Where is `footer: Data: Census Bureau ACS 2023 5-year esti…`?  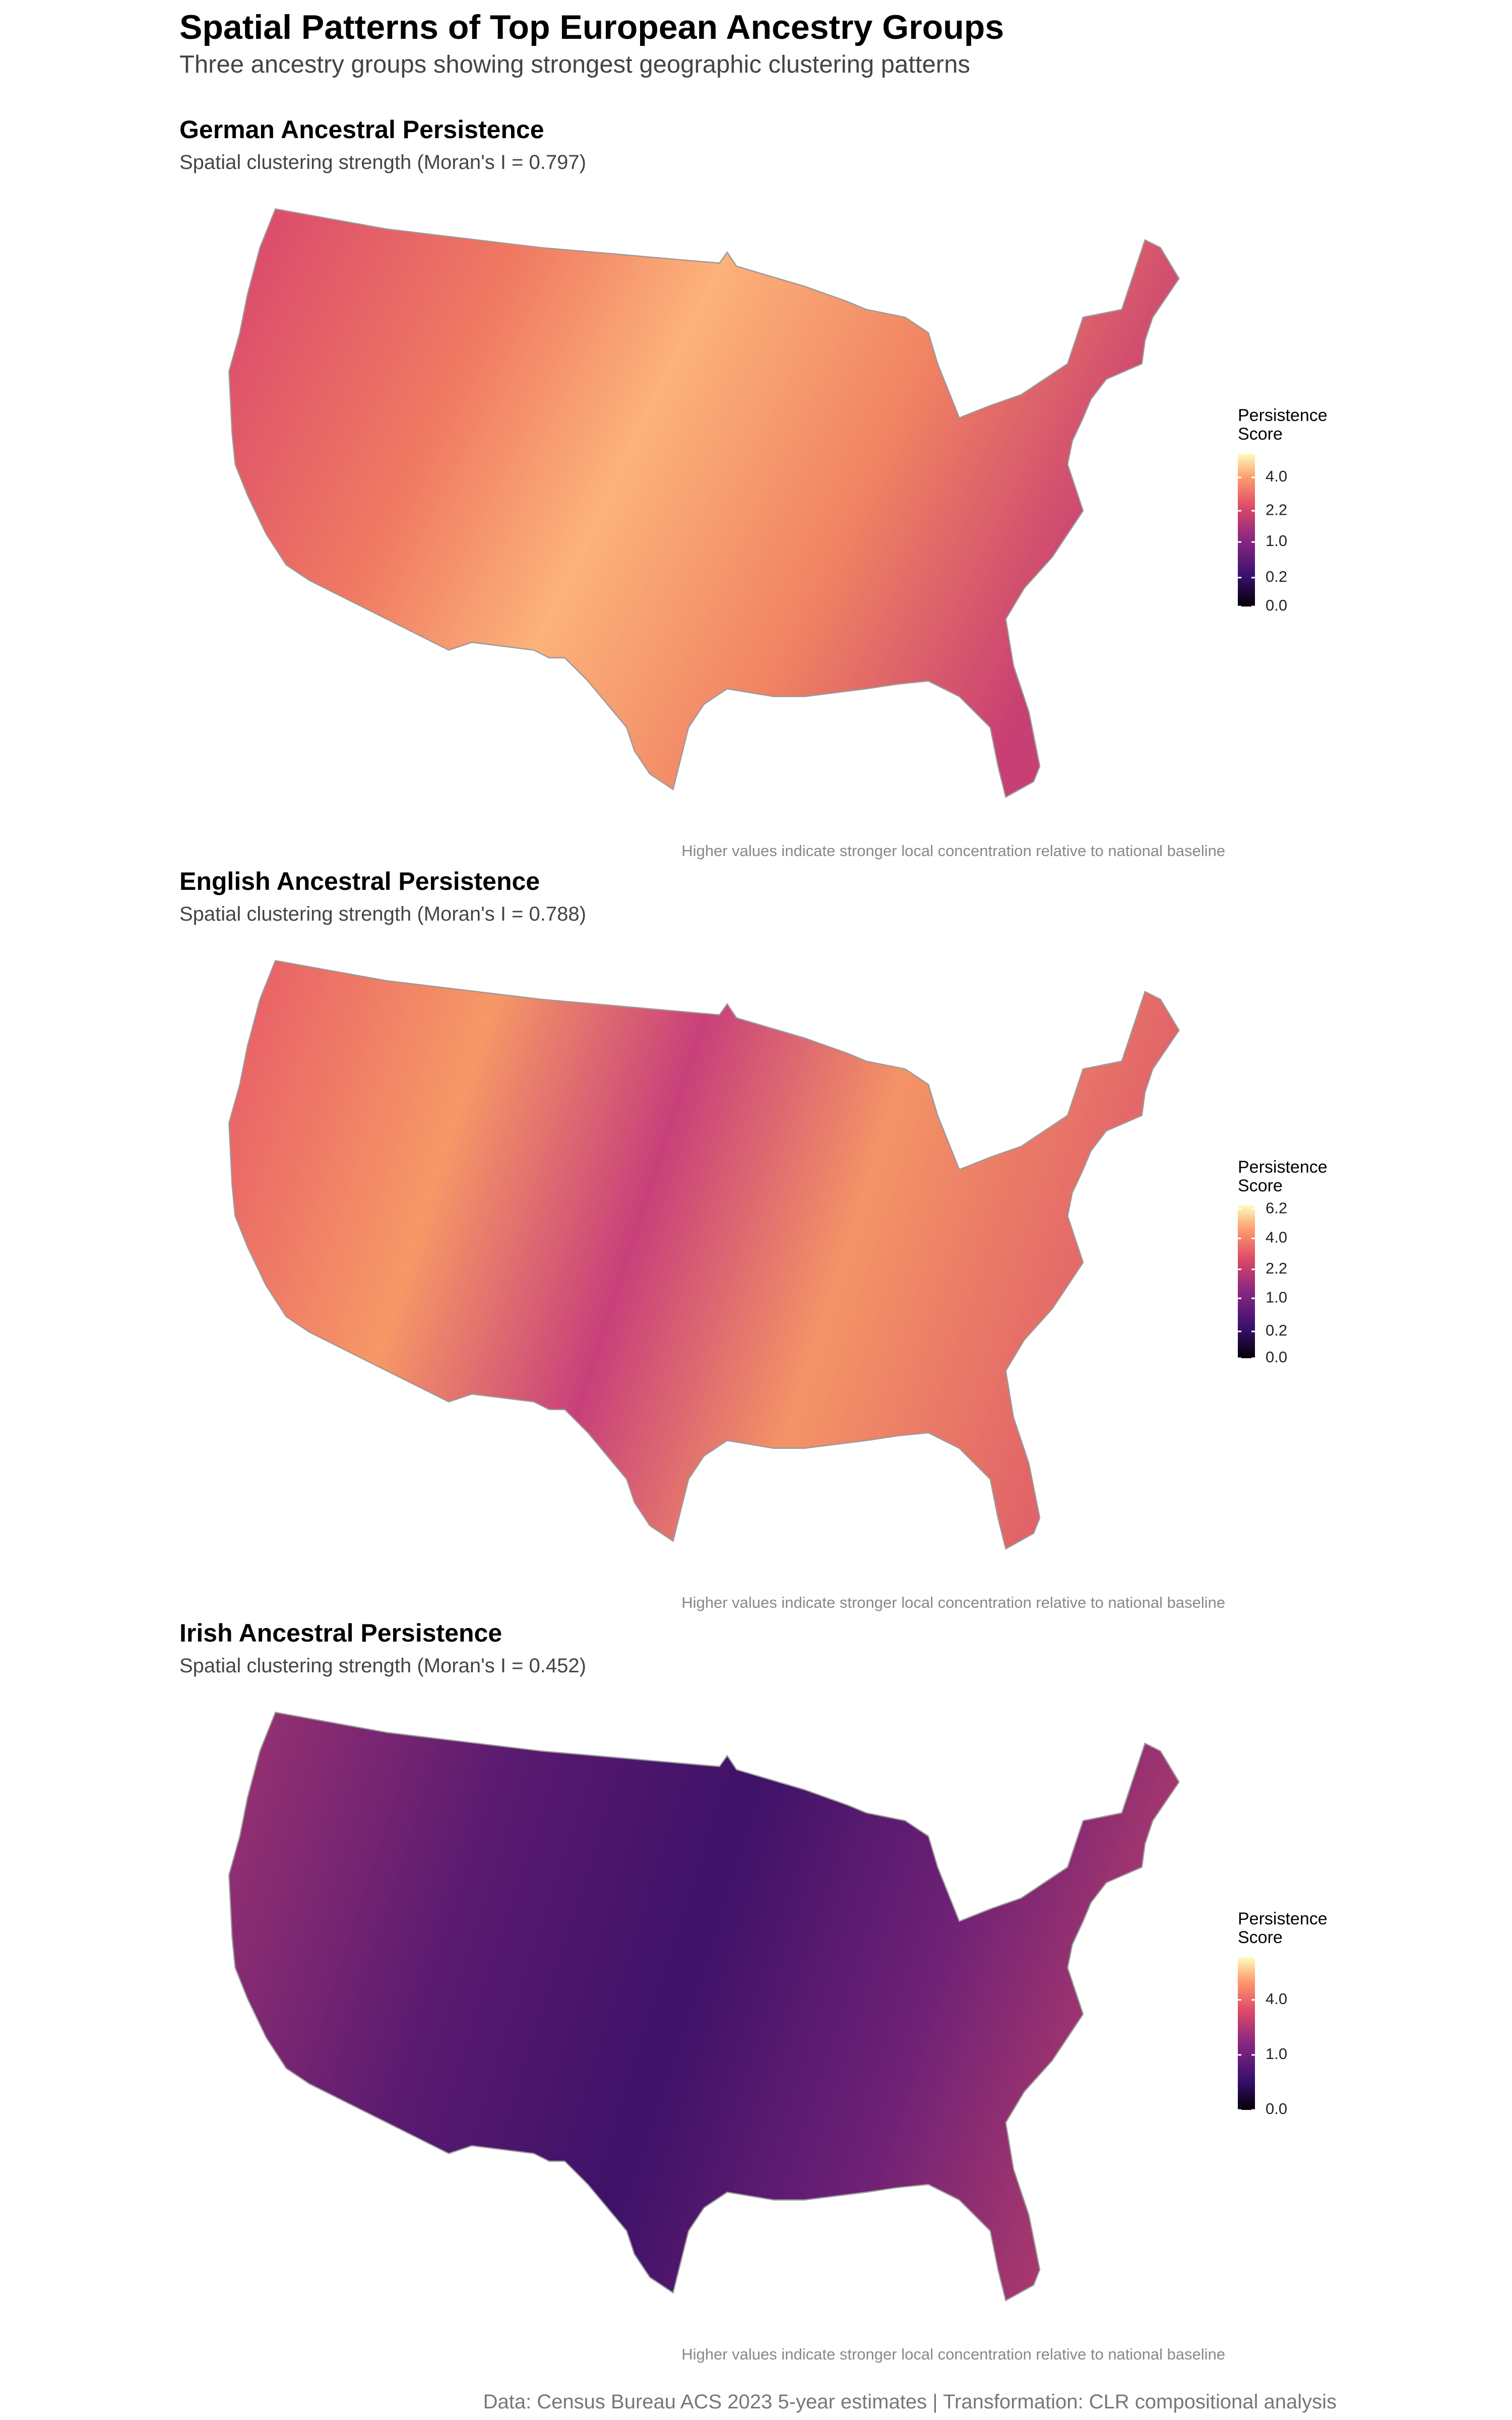
footer: Data: Census Bureau ACS 2023 5-year esti… is located at coordinates (910, 2402).